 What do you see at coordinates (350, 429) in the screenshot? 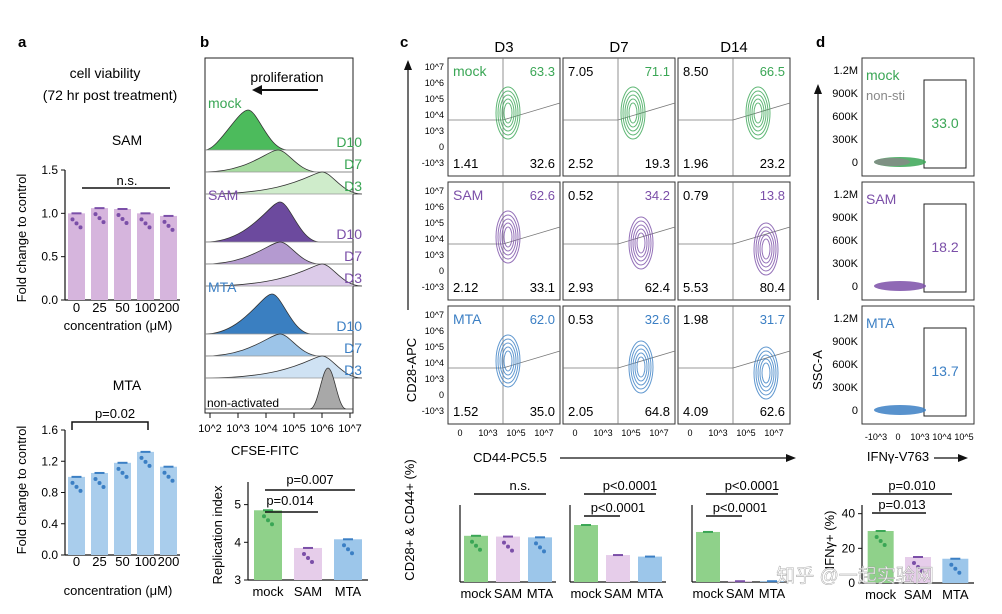
I see `panel-b-xtick-label: 10^7` at bounding box center [350, 429].